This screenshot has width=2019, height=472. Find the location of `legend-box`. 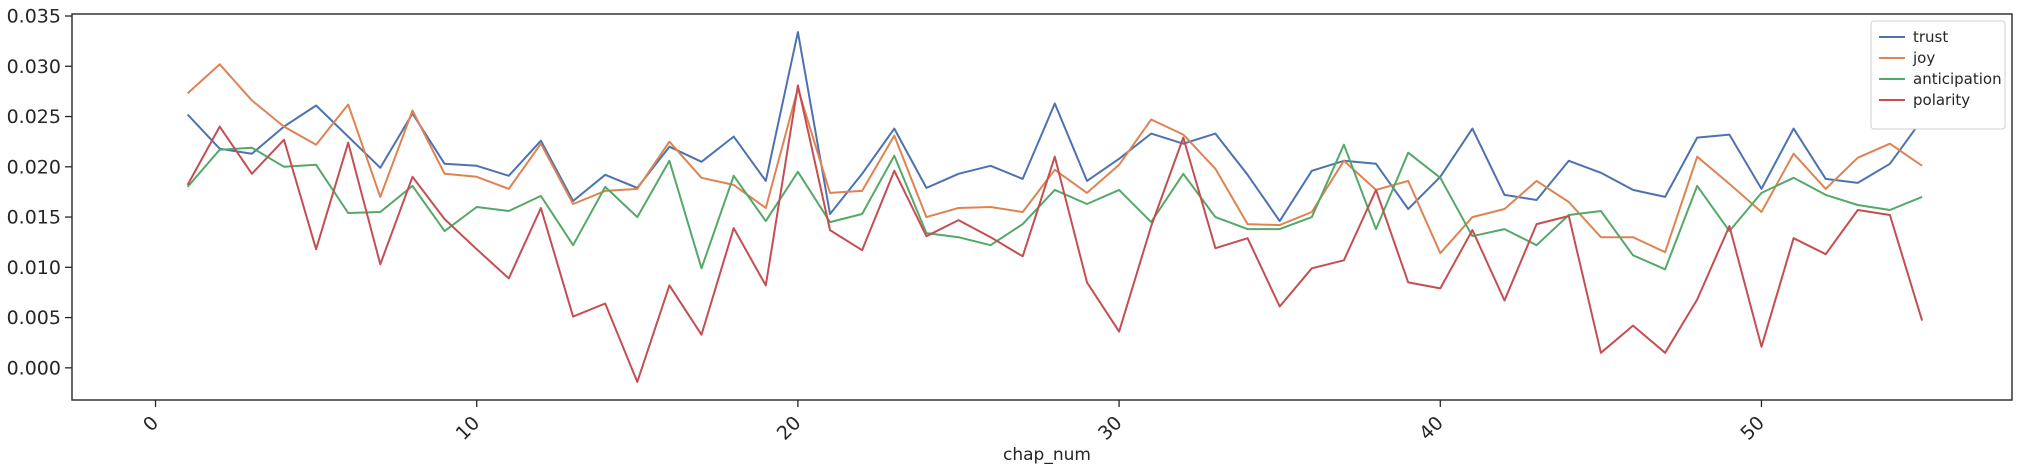

legend-box is located at coordinates (1938, 75).